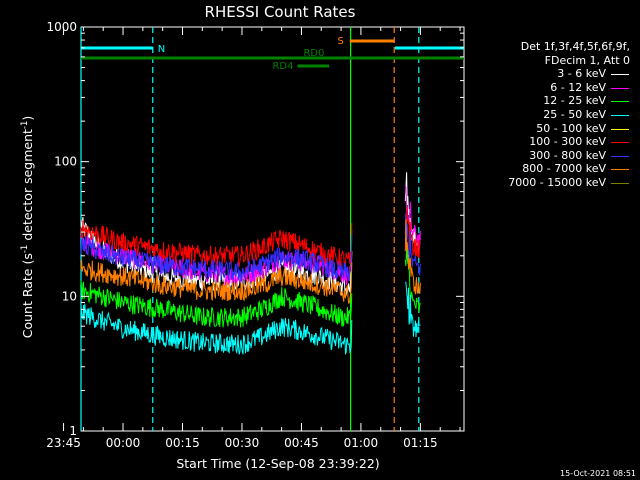  I want to click on legend-label: 6 - 12 keV, so click(578, 87).